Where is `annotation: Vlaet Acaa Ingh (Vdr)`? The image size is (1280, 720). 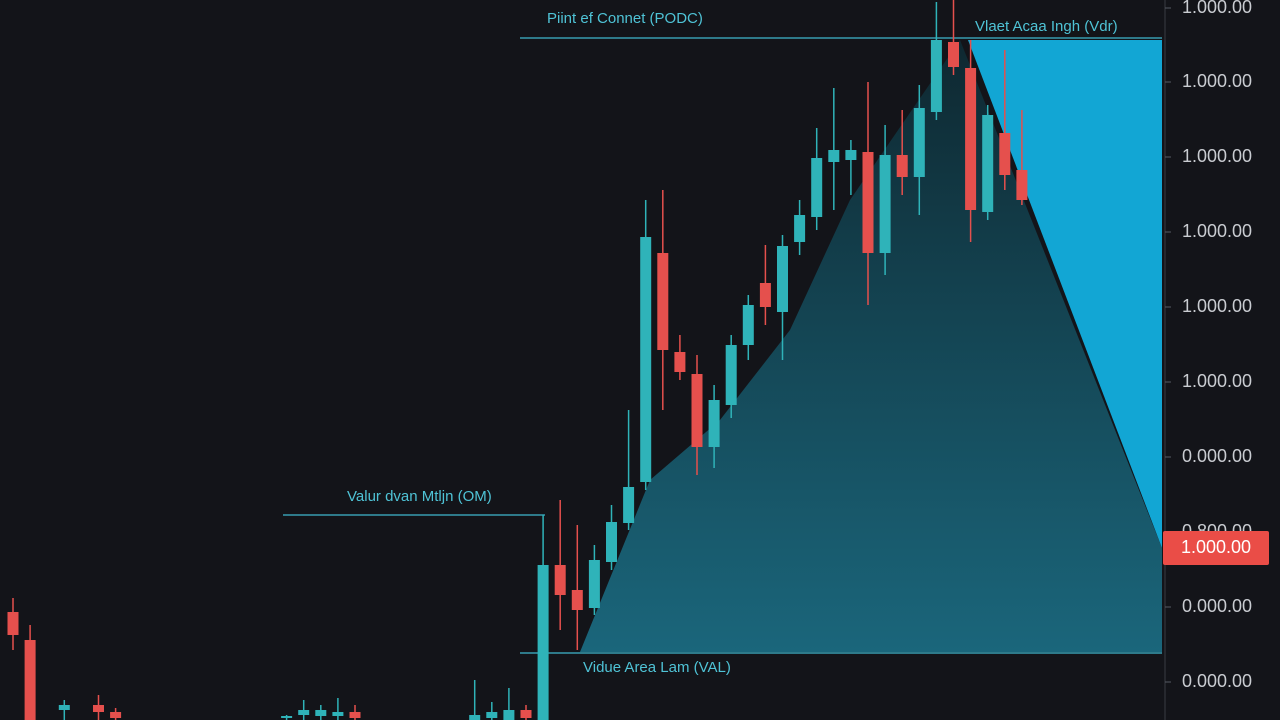 annotation: Vlaet Acaa Ingh (Vdr) is located at coordinates (1046, 26).